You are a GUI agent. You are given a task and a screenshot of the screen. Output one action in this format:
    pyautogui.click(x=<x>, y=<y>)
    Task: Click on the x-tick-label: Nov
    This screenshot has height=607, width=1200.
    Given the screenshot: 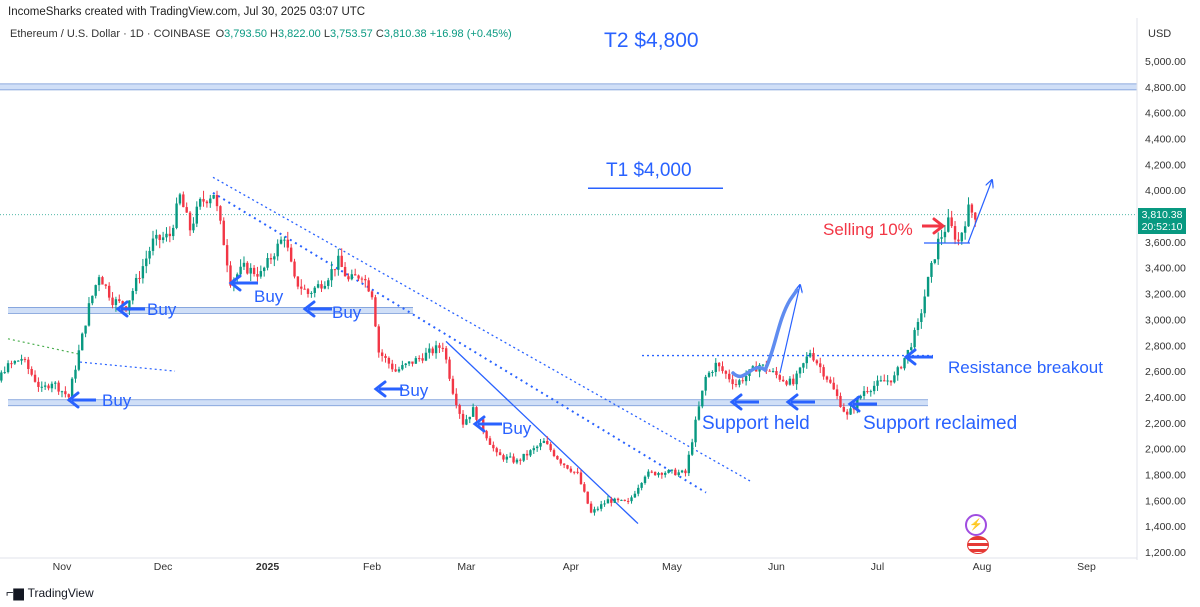 What is the action you would take?
    pyautogui.click(x=62, y=567)
    